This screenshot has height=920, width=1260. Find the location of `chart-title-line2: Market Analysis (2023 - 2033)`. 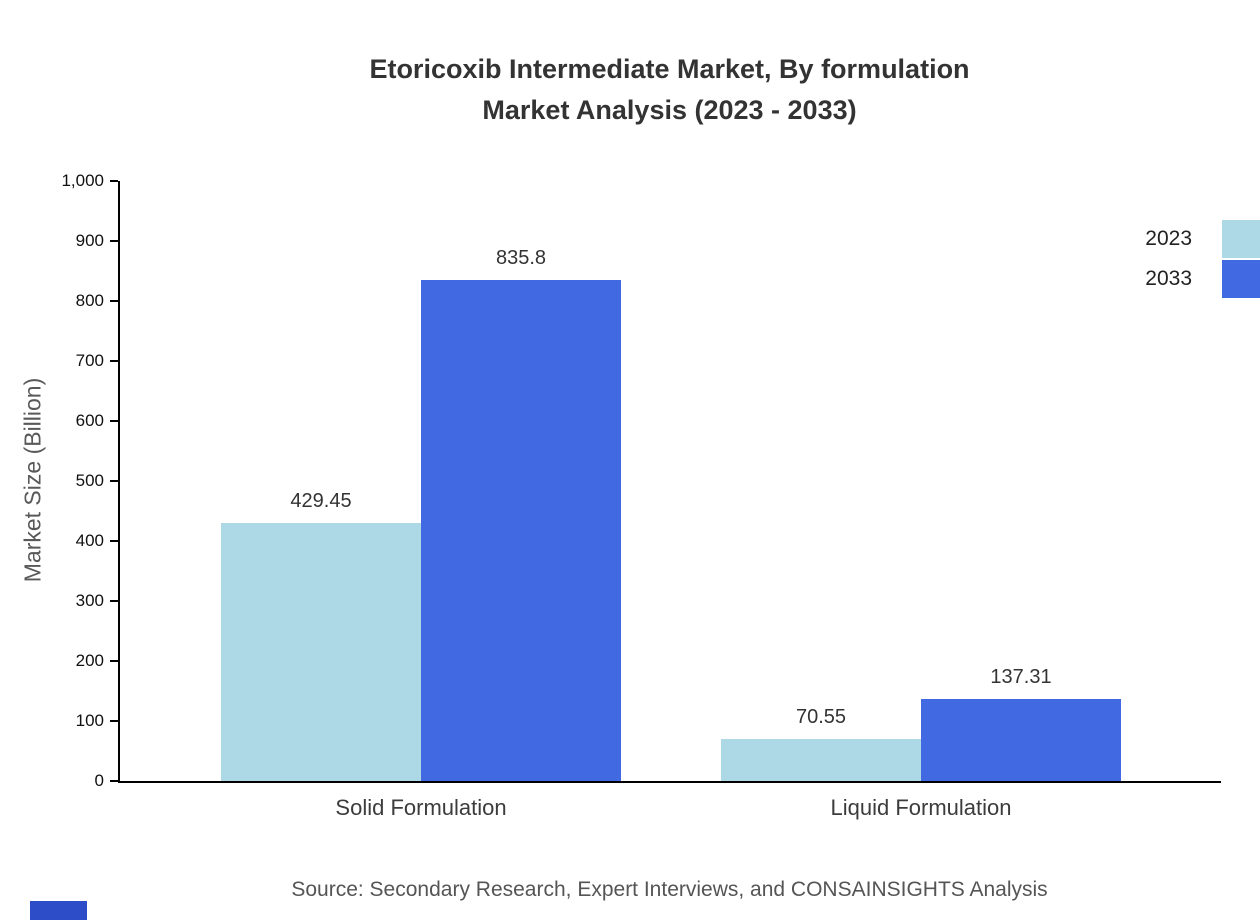

chart-title-line2: Market Analysis (2023 - 2033) is located at coordinates (669, 110).